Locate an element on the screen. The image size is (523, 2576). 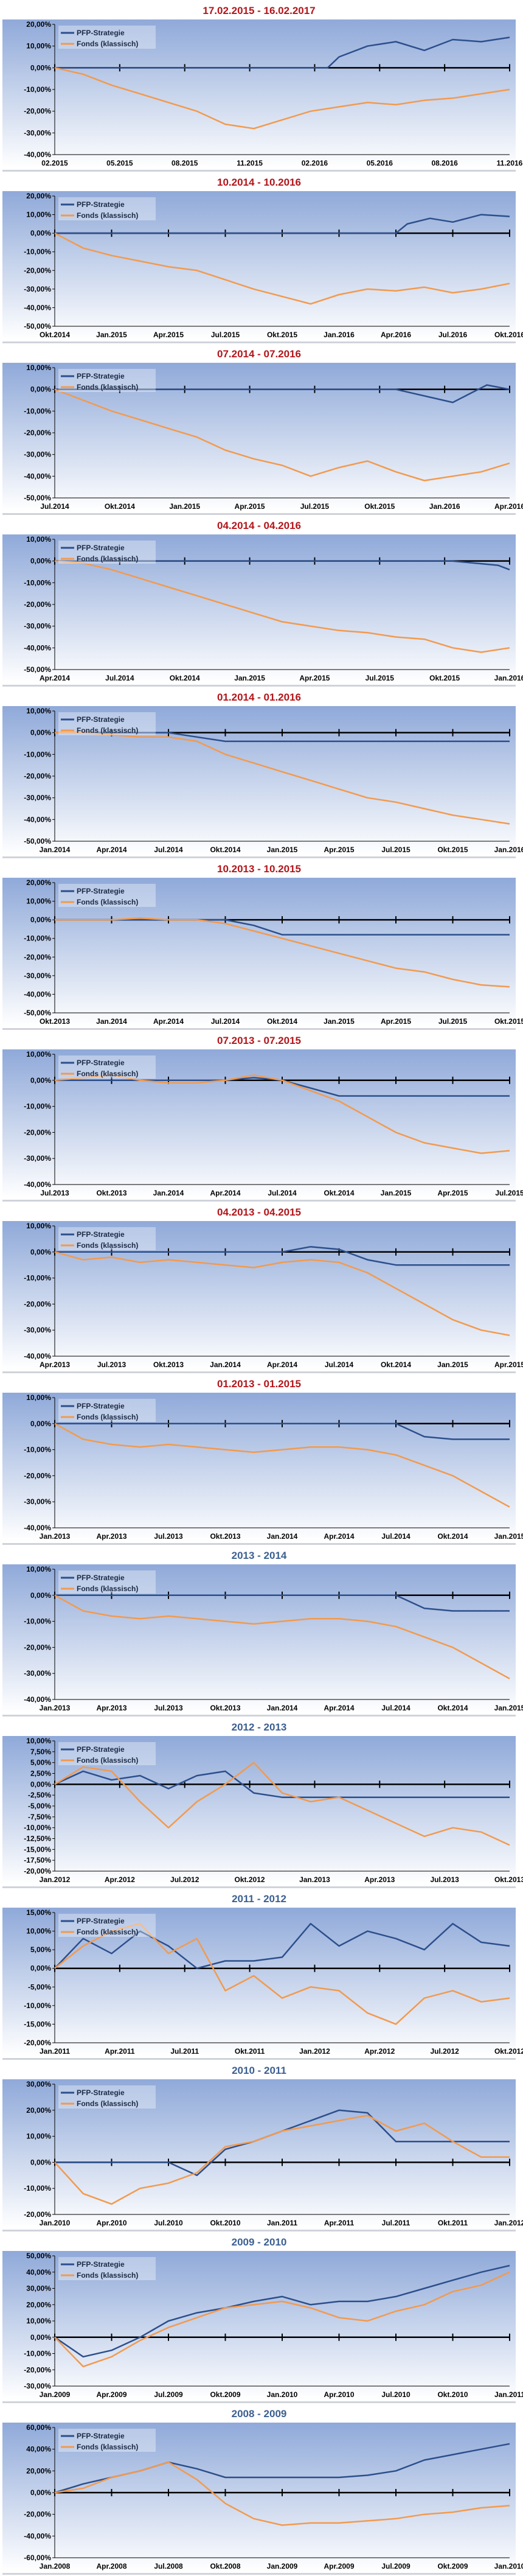
x-tick-label: Okt.2011 is located at coordinates (250, 2051).